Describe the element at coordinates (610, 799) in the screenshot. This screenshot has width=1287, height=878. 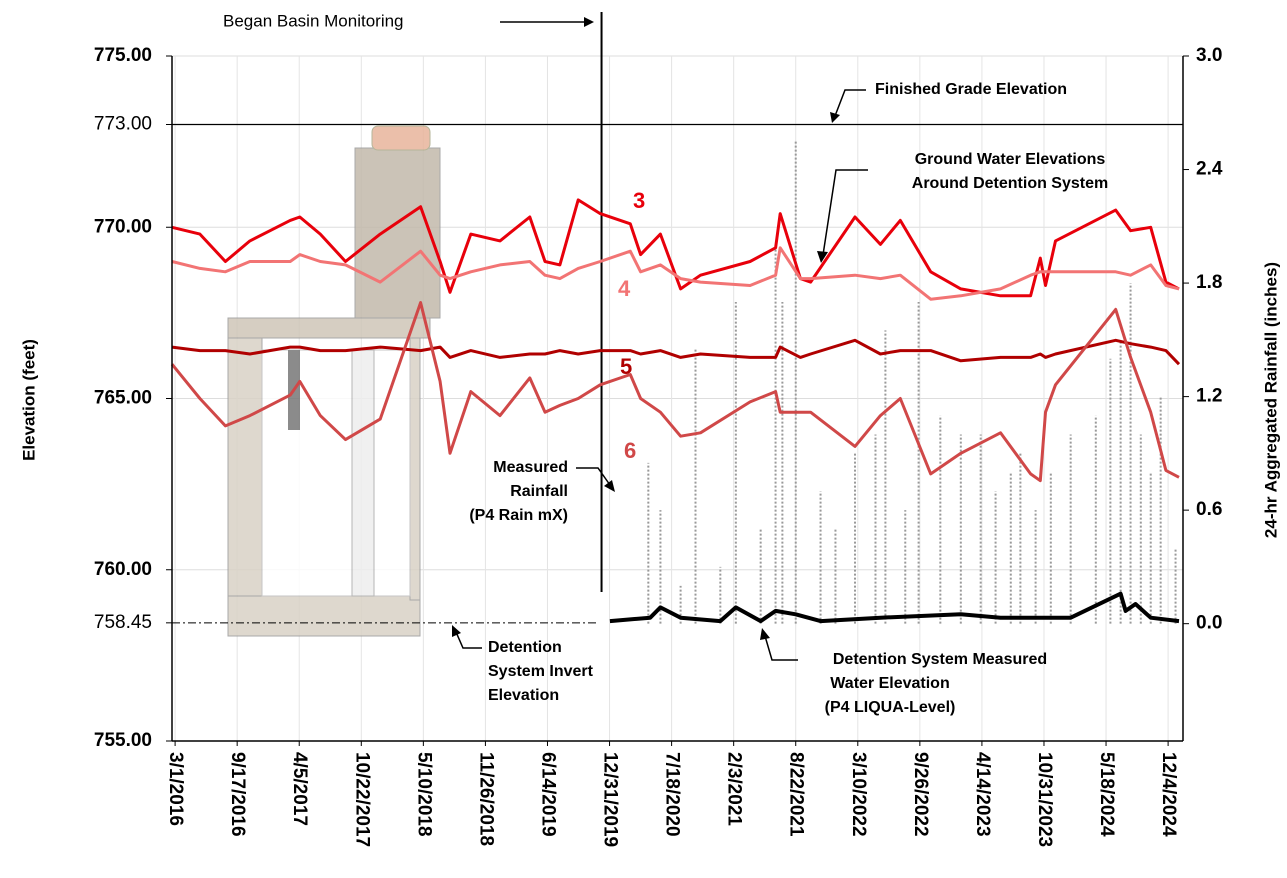
I see `x-tick-label: 12/31/2019` at that location.